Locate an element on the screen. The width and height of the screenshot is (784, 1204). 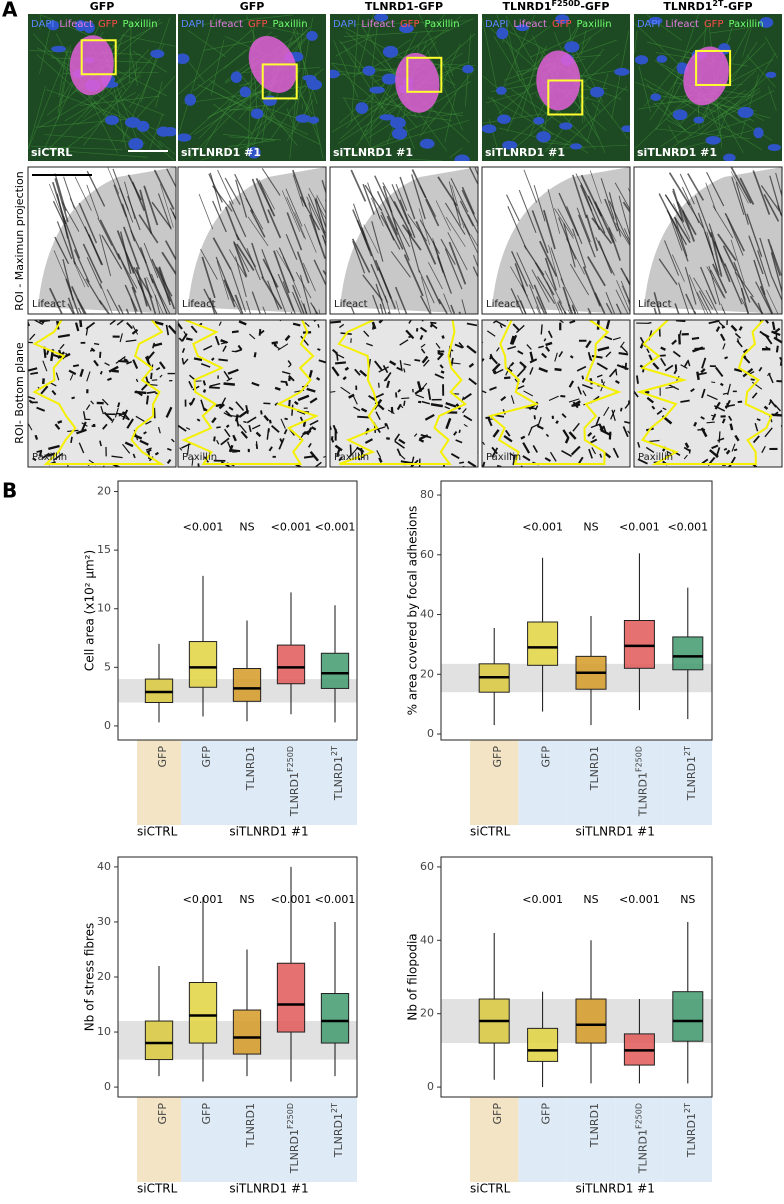
y-tick-label: 5 is located at coordinates (107, 666).